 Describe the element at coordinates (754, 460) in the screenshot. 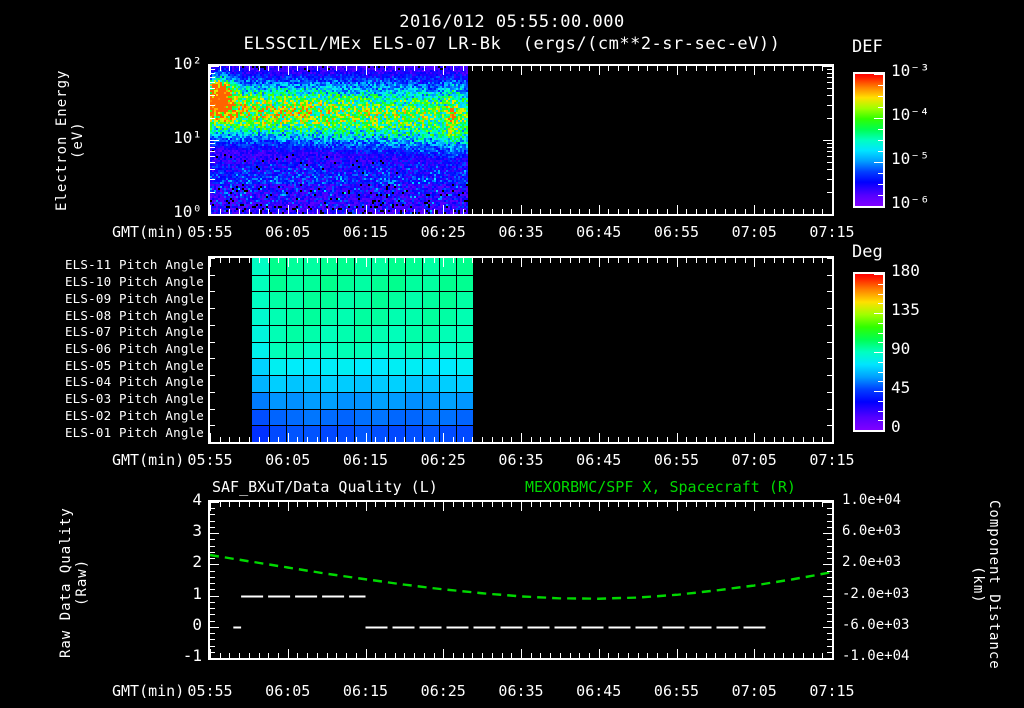

I see `middle-panel-xtick-label: 07:05` at that location.